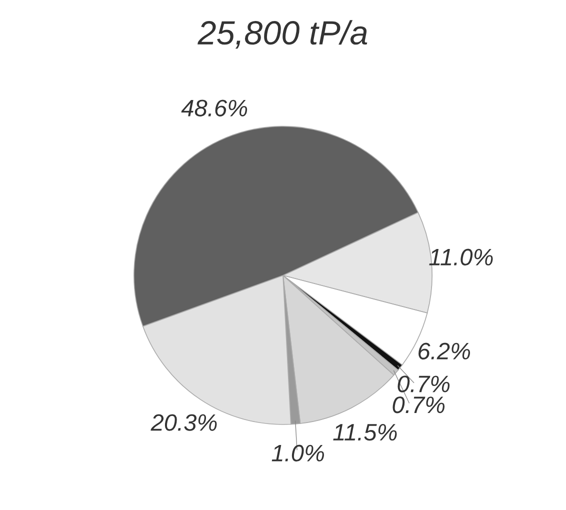 The width and height of the screenshot is (566, 510). Describe the element at coordinates (283, 34) in the screenshot. I see `chart-title: 25,800 tP/a` at that location.